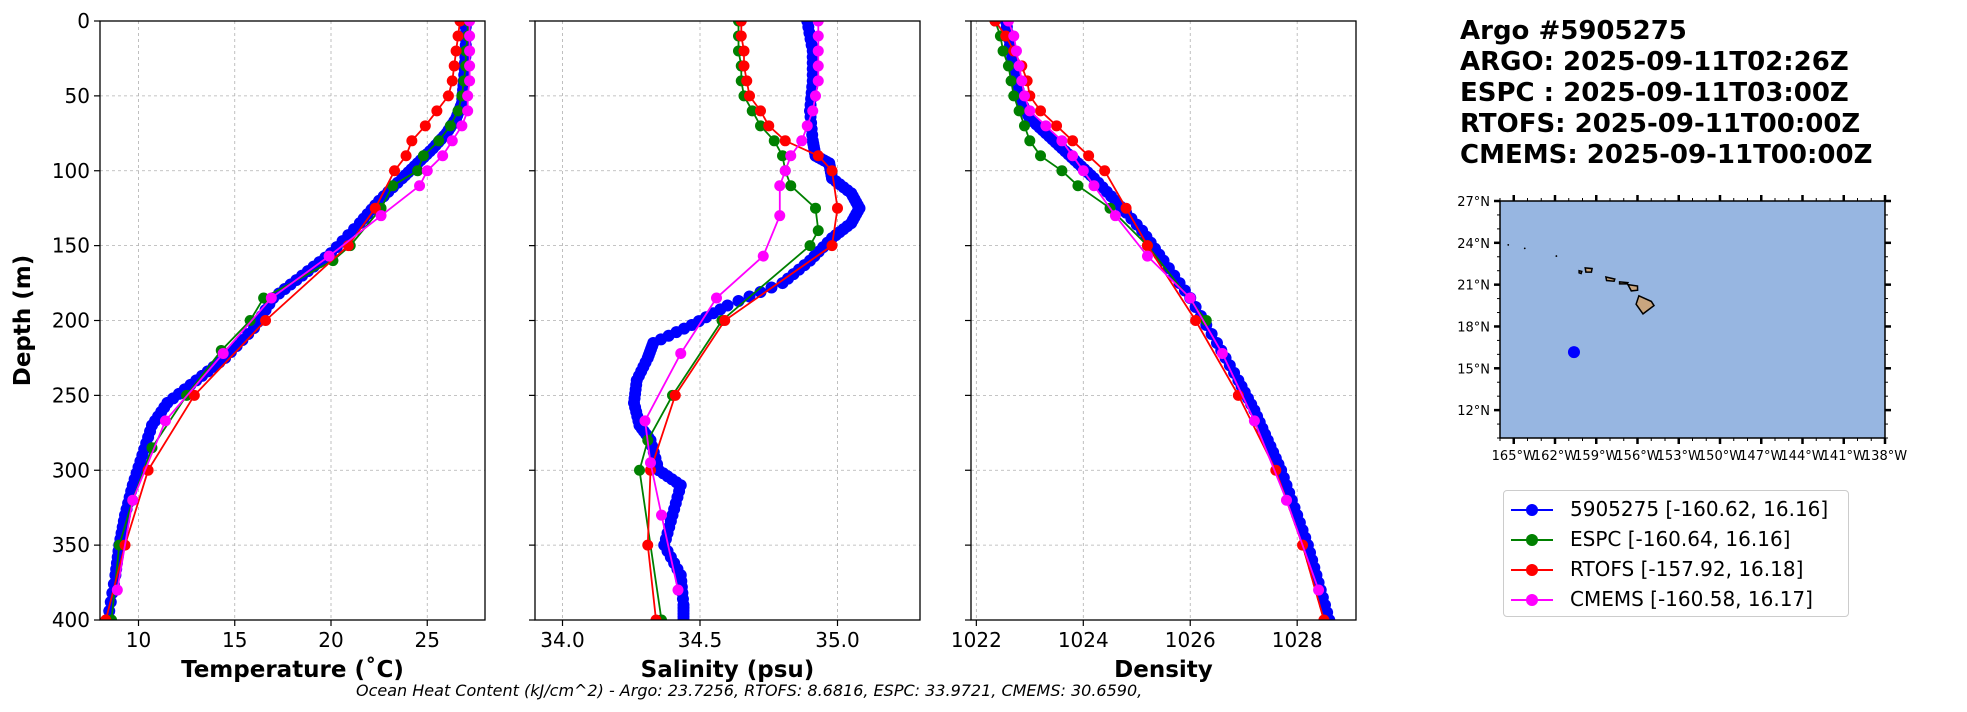 This screenshot has height=712, width=1967. I want to click on map-y-tick-label: 15°N, so click(1473, 369).